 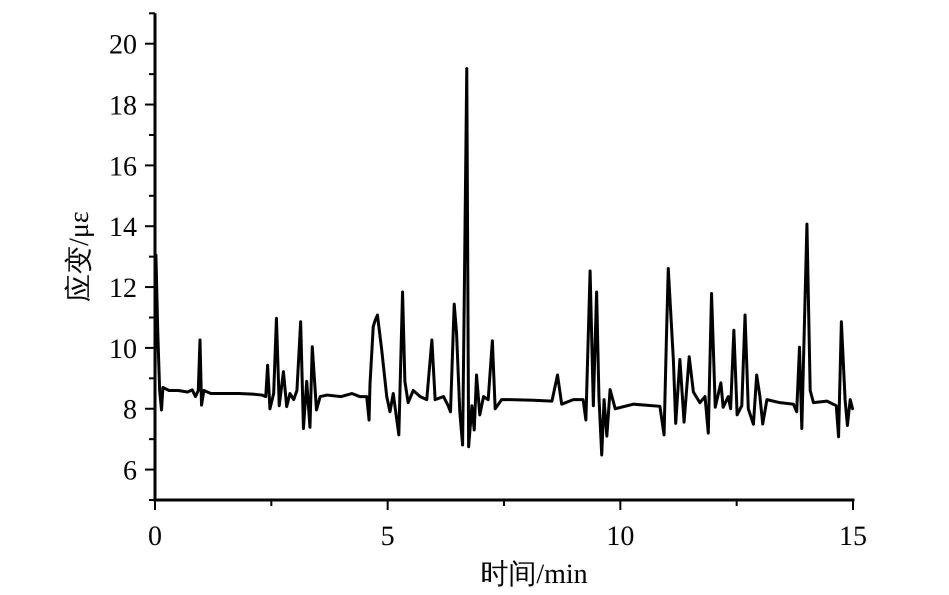 I want to click on x-tick-label: 5, so click(x=387, y=536).